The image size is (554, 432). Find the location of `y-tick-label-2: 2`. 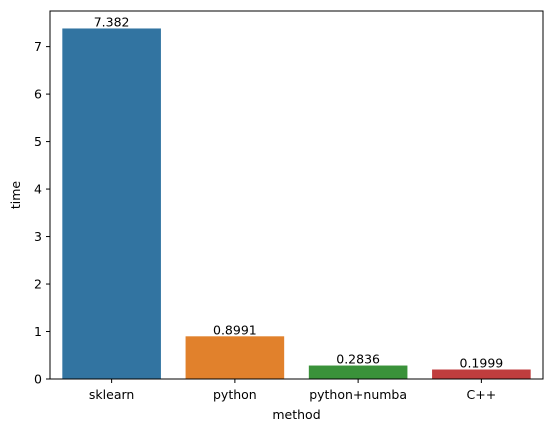

y-tick-label-2: 2 is located at coordinates (38, 284).